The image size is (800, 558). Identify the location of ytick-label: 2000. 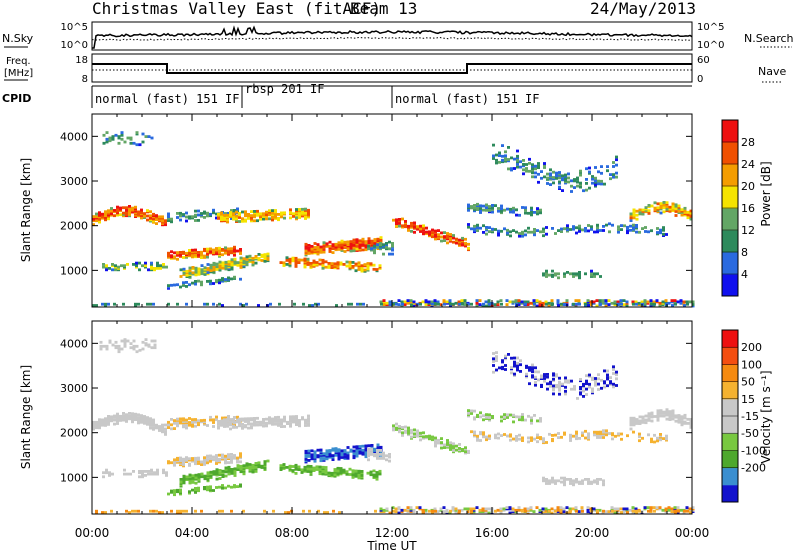
(74, 226).